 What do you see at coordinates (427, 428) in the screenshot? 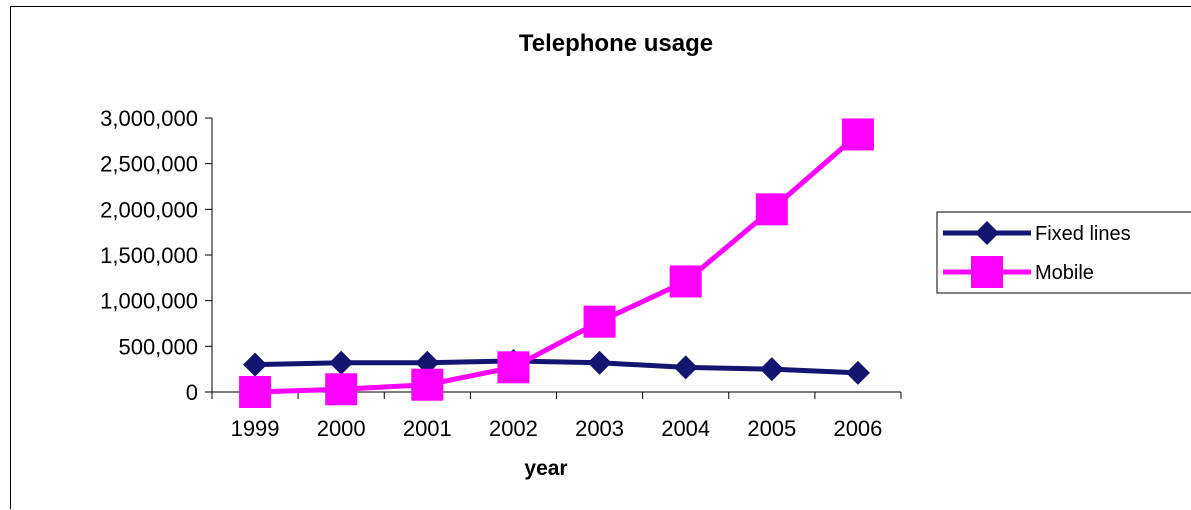
I see `x-tick-label: 2001` at bounding box center [427, 428].